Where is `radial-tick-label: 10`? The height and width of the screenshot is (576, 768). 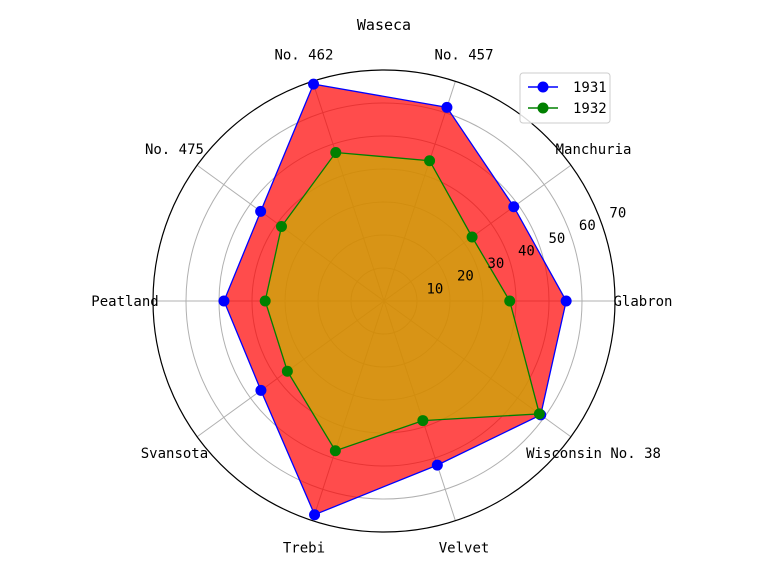
radial-tick-label: 10 is located at coordinates (434, 289).